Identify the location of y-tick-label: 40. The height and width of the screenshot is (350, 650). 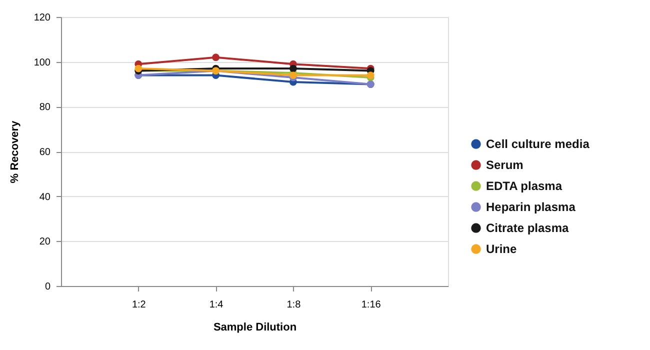
(45, 197).